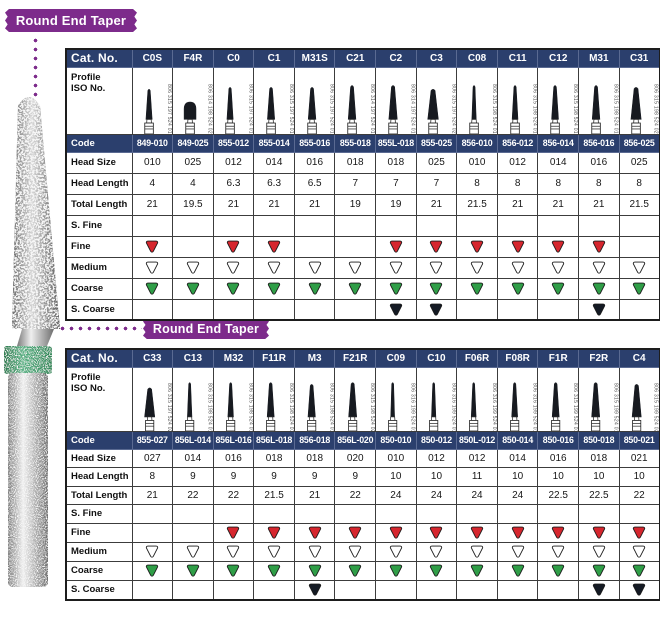  What do you see at coordinates (639, 399) in the screenshot?
I see `profile-cell: 806 315 199 524 021` at bounding box center [639, 399].